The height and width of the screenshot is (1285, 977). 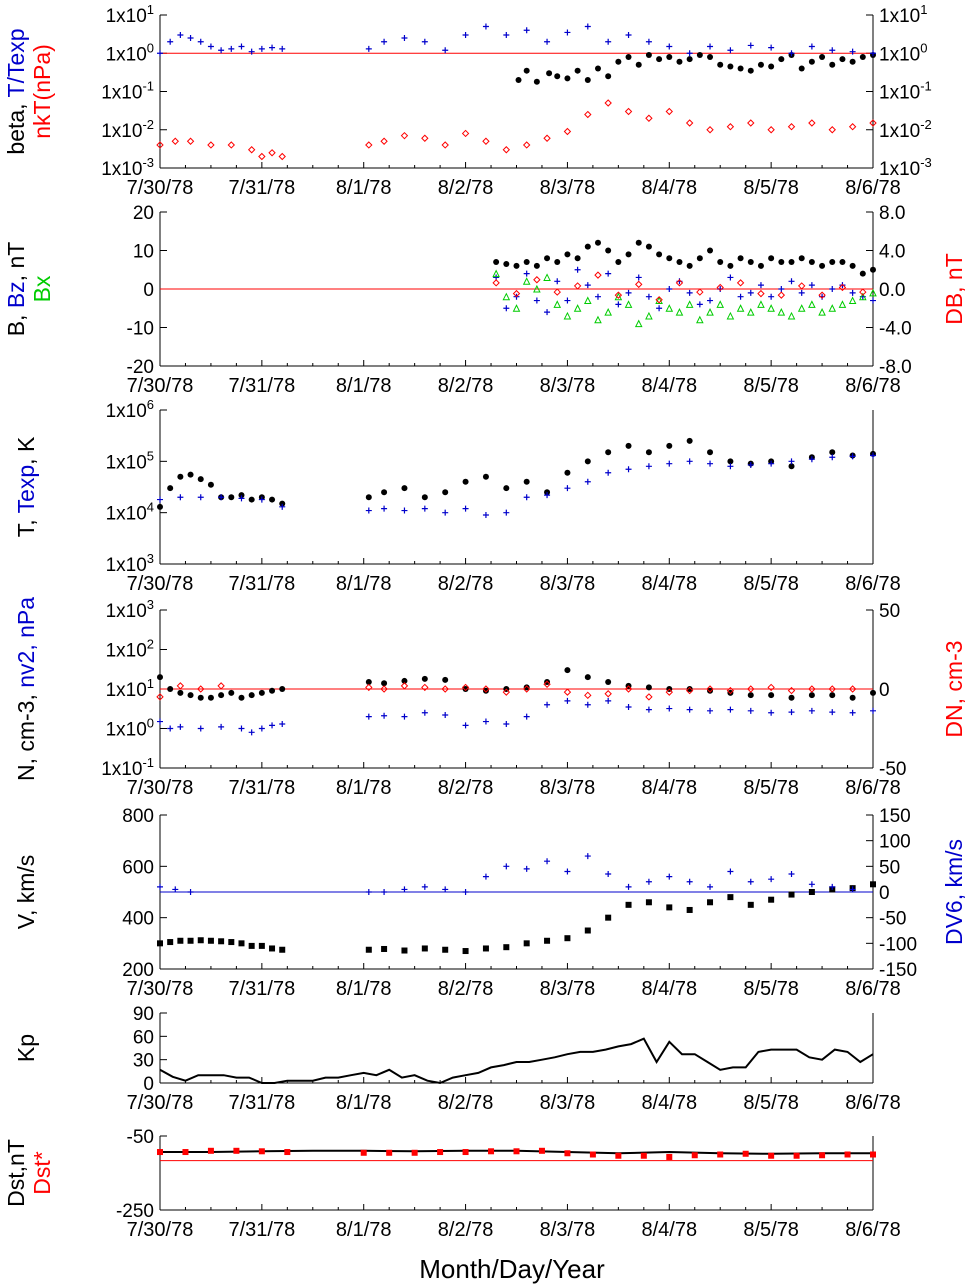 What do you see at coordinates (130, 728) in the screenshot?
I see `y-tick-label: 1x100` at bounding box center [130, 728].